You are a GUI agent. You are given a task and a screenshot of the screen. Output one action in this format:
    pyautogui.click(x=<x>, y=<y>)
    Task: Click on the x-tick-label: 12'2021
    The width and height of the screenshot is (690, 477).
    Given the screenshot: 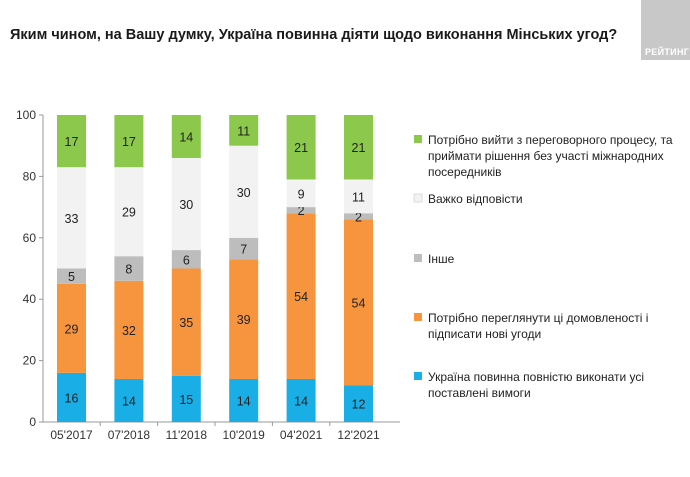 What is the action you would take?
    pyautogui.click(x=358, y=435)
    